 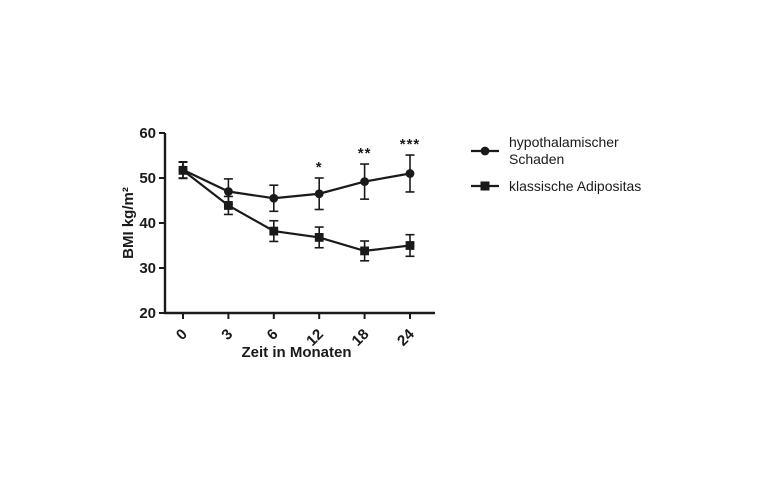 I want to click on x-tick-label: 6, so click(x=273, y=335).